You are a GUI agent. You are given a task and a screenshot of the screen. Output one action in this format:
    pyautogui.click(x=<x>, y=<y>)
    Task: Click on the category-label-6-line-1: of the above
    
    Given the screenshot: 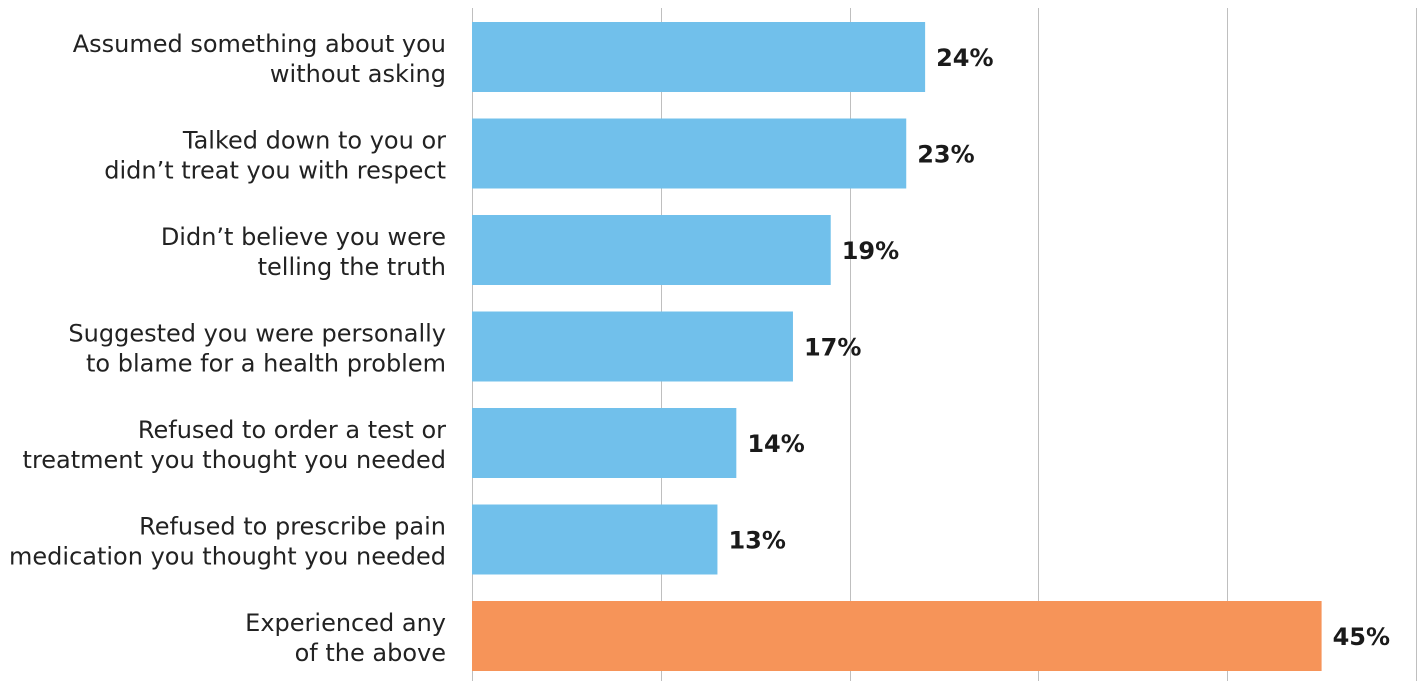 What is the action you would take?
    pyautogui.click(x=370, y=653)
    